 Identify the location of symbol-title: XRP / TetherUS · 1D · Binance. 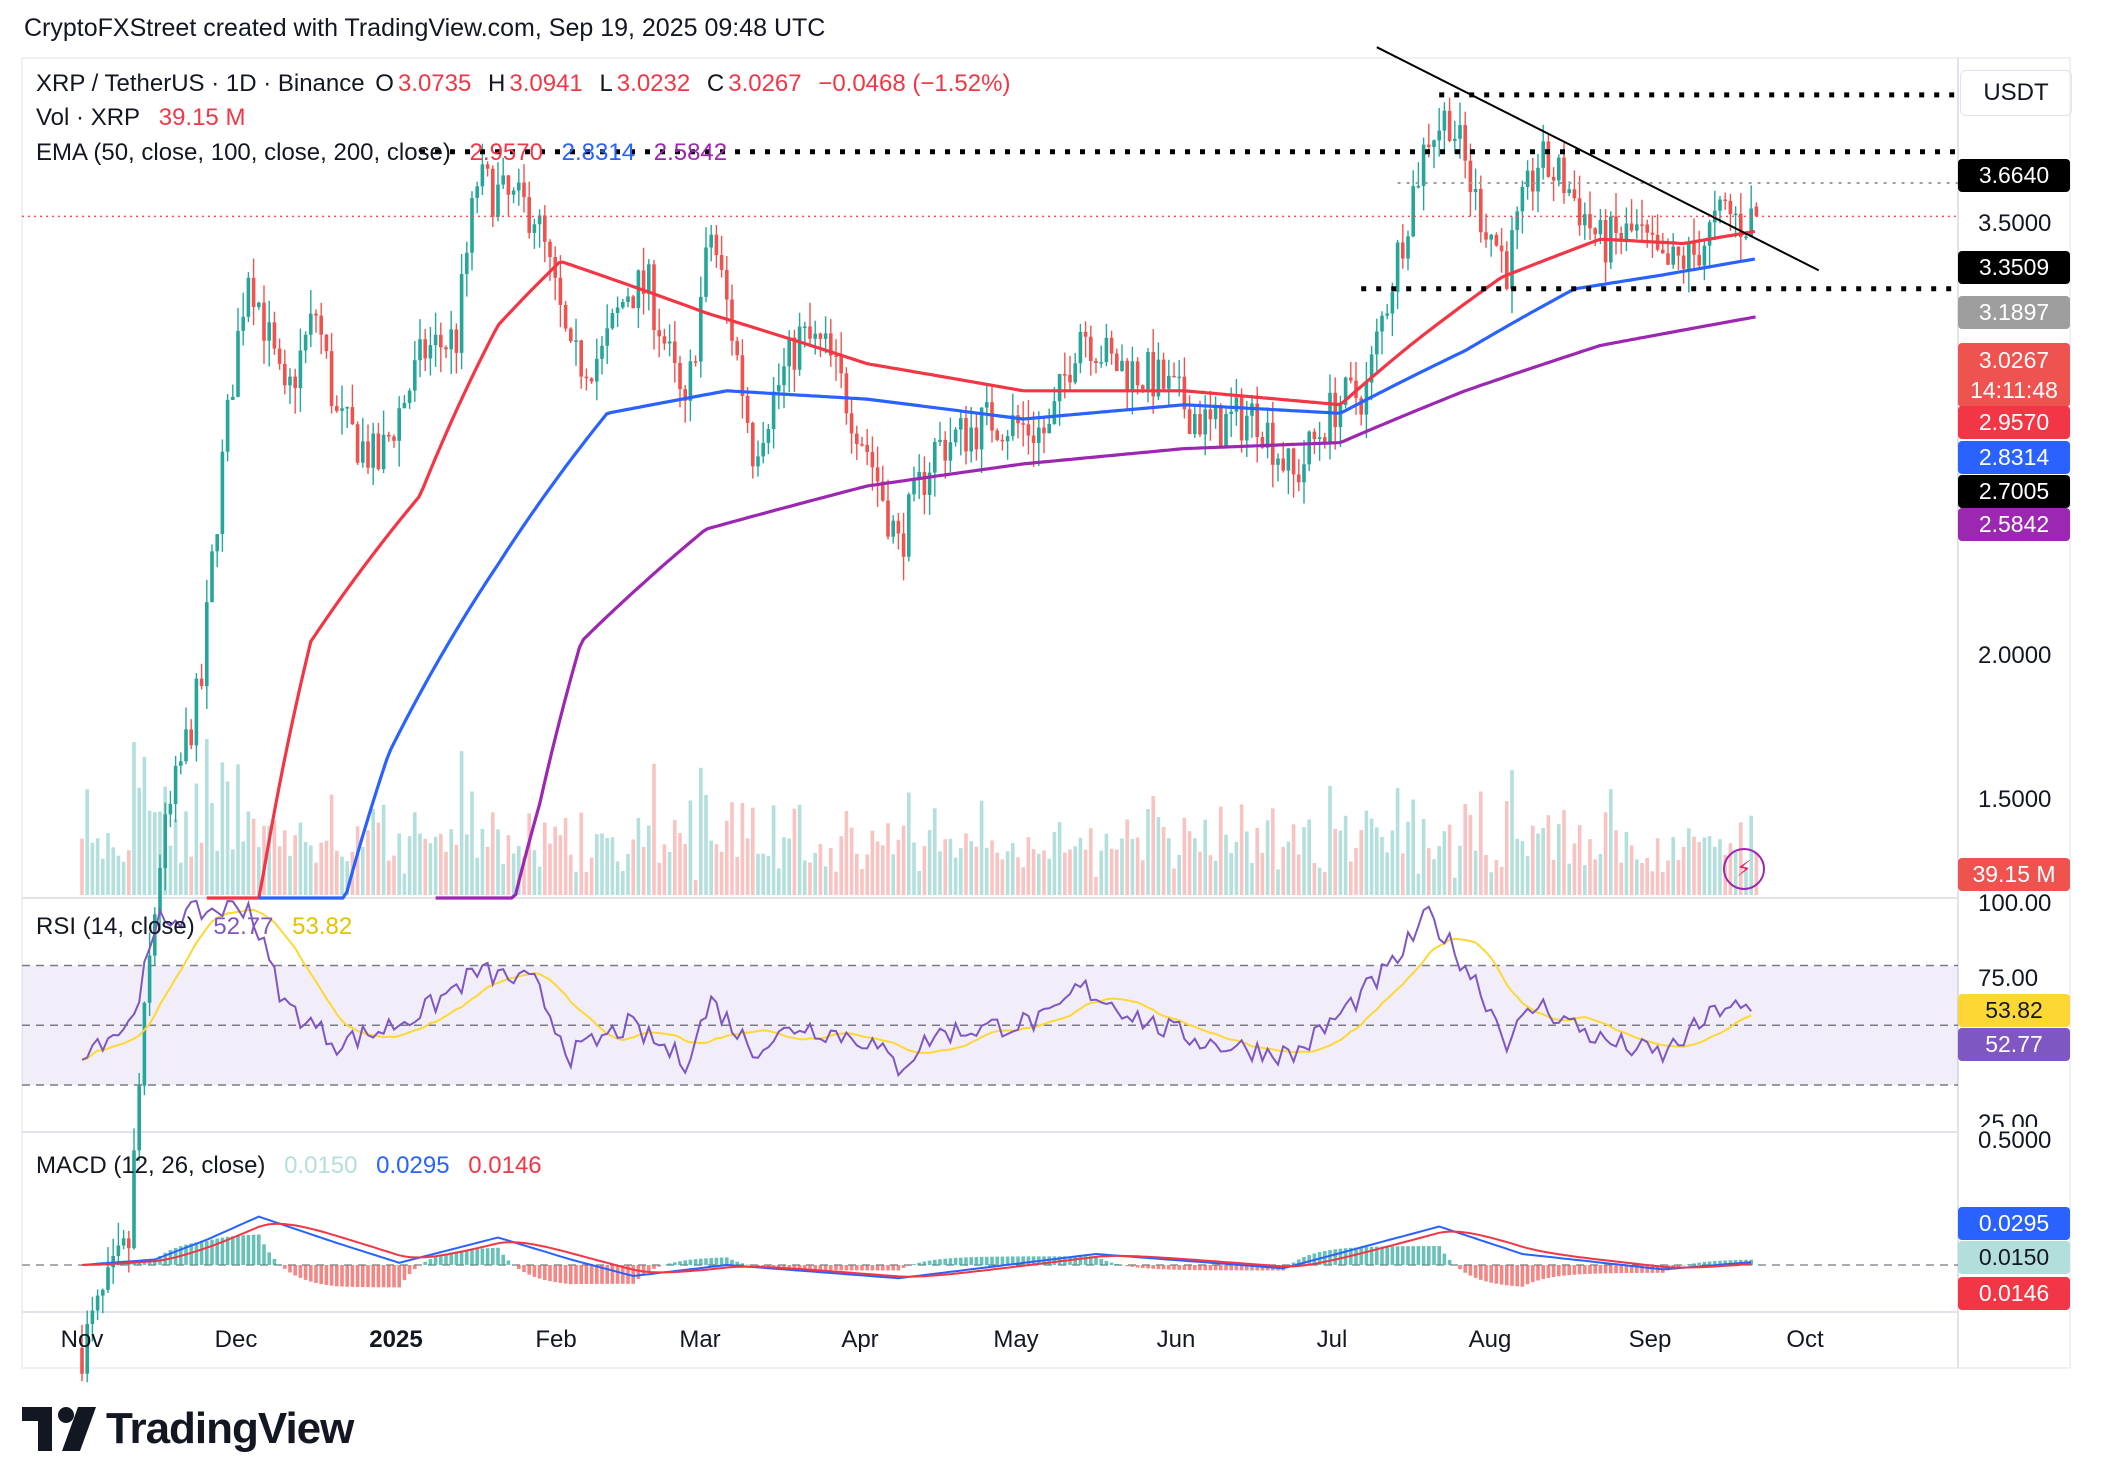
(200, 83).